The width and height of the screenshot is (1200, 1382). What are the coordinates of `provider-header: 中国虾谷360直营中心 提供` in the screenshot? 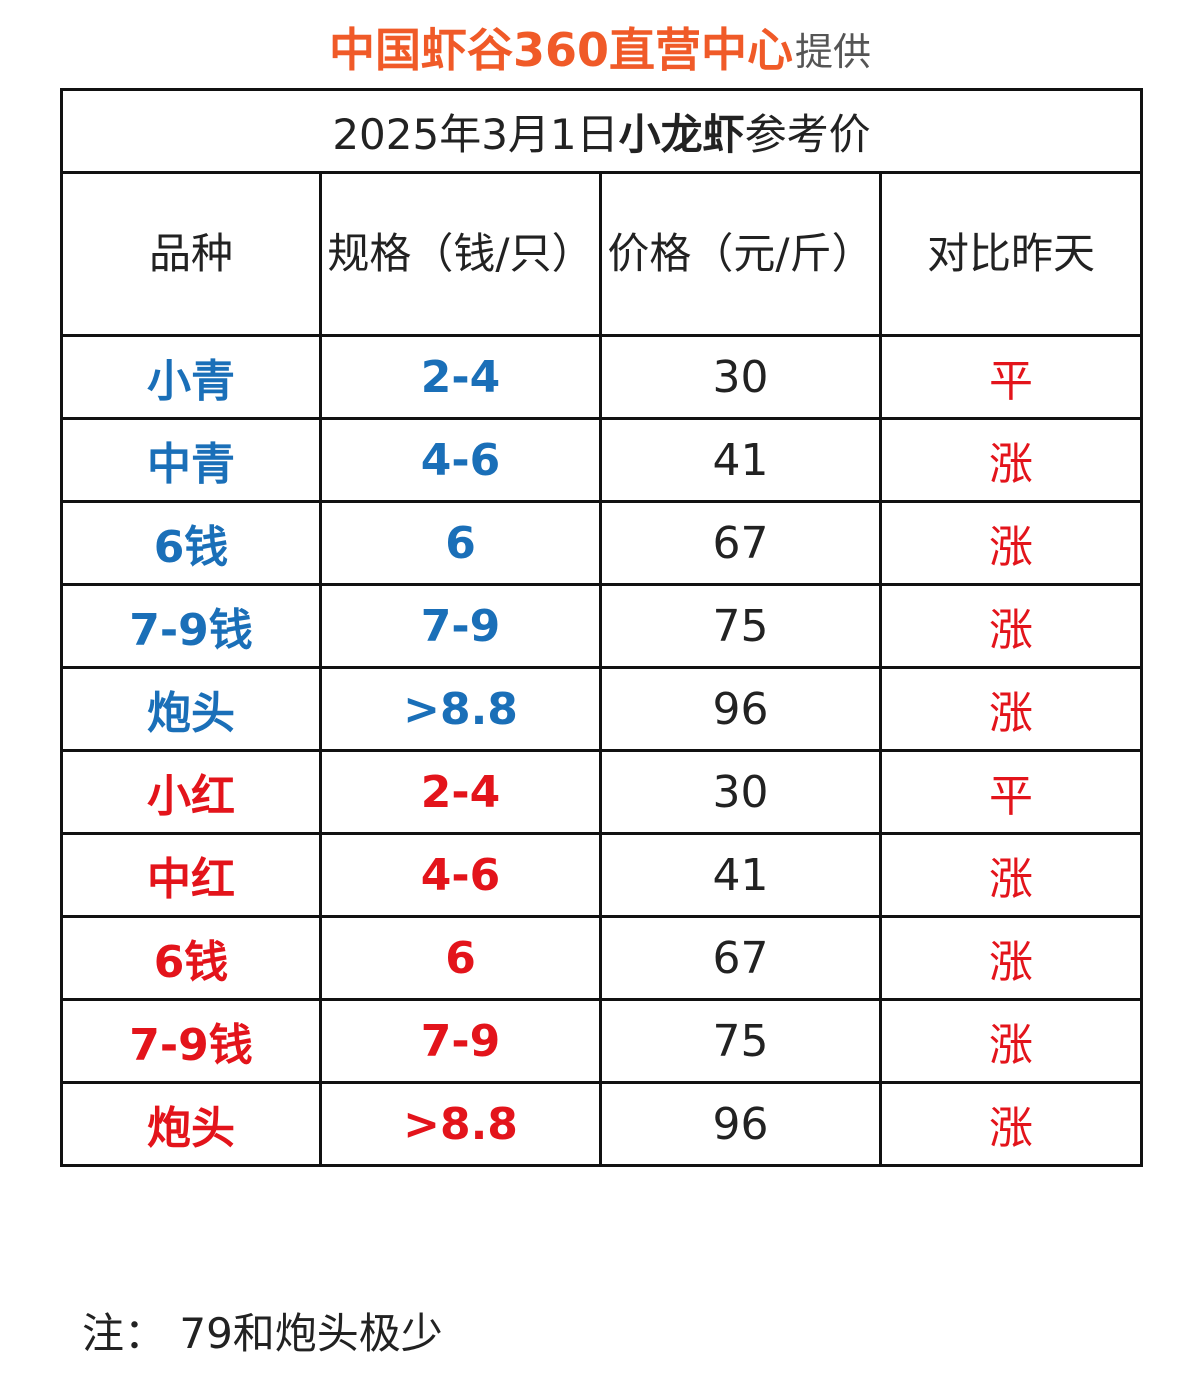 It's located at (600, 46).